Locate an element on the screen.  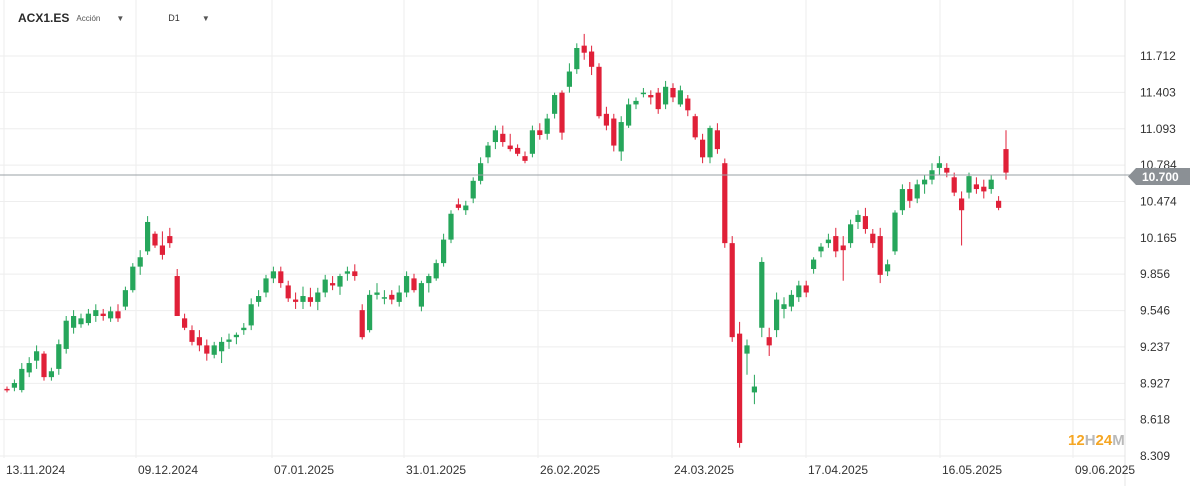
y-tick-label: 10.165 is located at coordinates (1158, 238).